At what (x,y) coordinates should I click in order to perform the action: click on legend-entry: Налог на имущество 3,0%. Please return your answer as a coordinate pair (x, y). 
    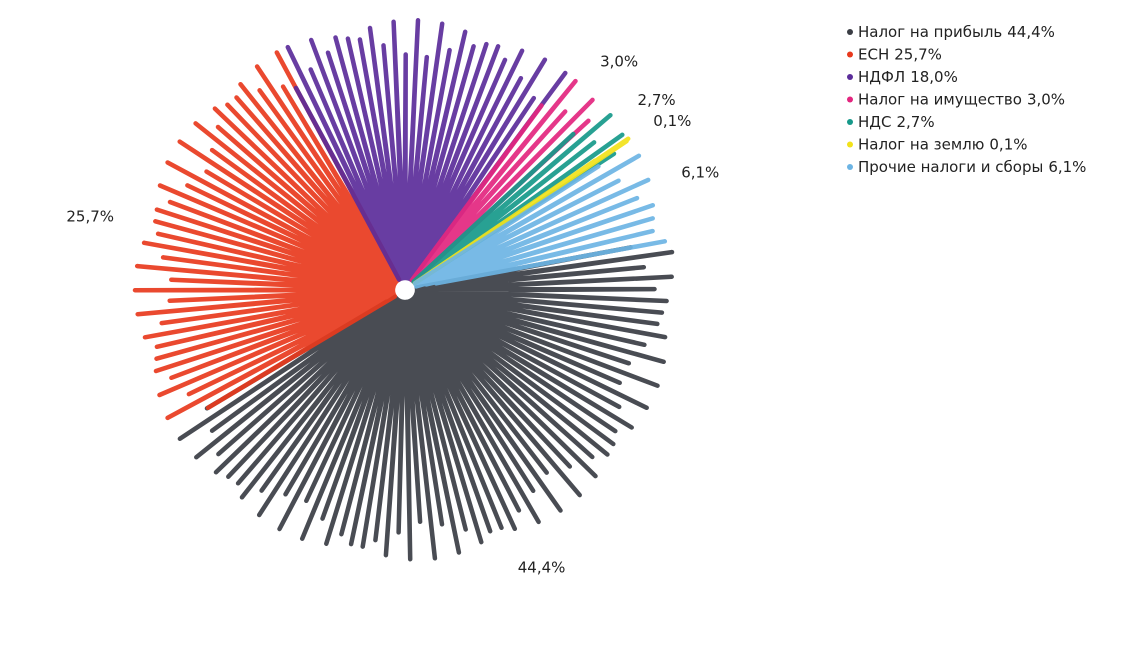
    Looking at the image, I should click on (961, 99).